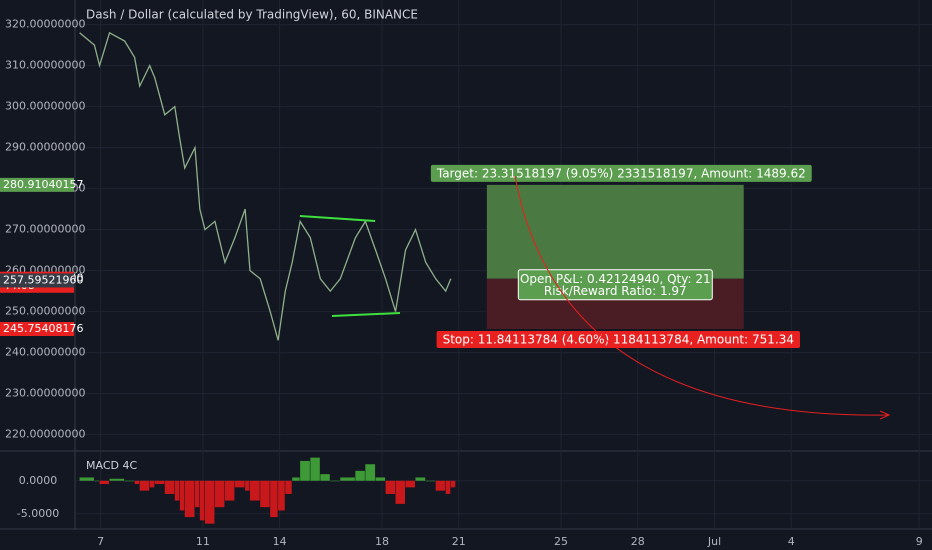 The height and width of the screenshot is (550, 932). I want to click on pnl-label: Open P&L: 0.42124940, Qty: 21, so click(615, 279).